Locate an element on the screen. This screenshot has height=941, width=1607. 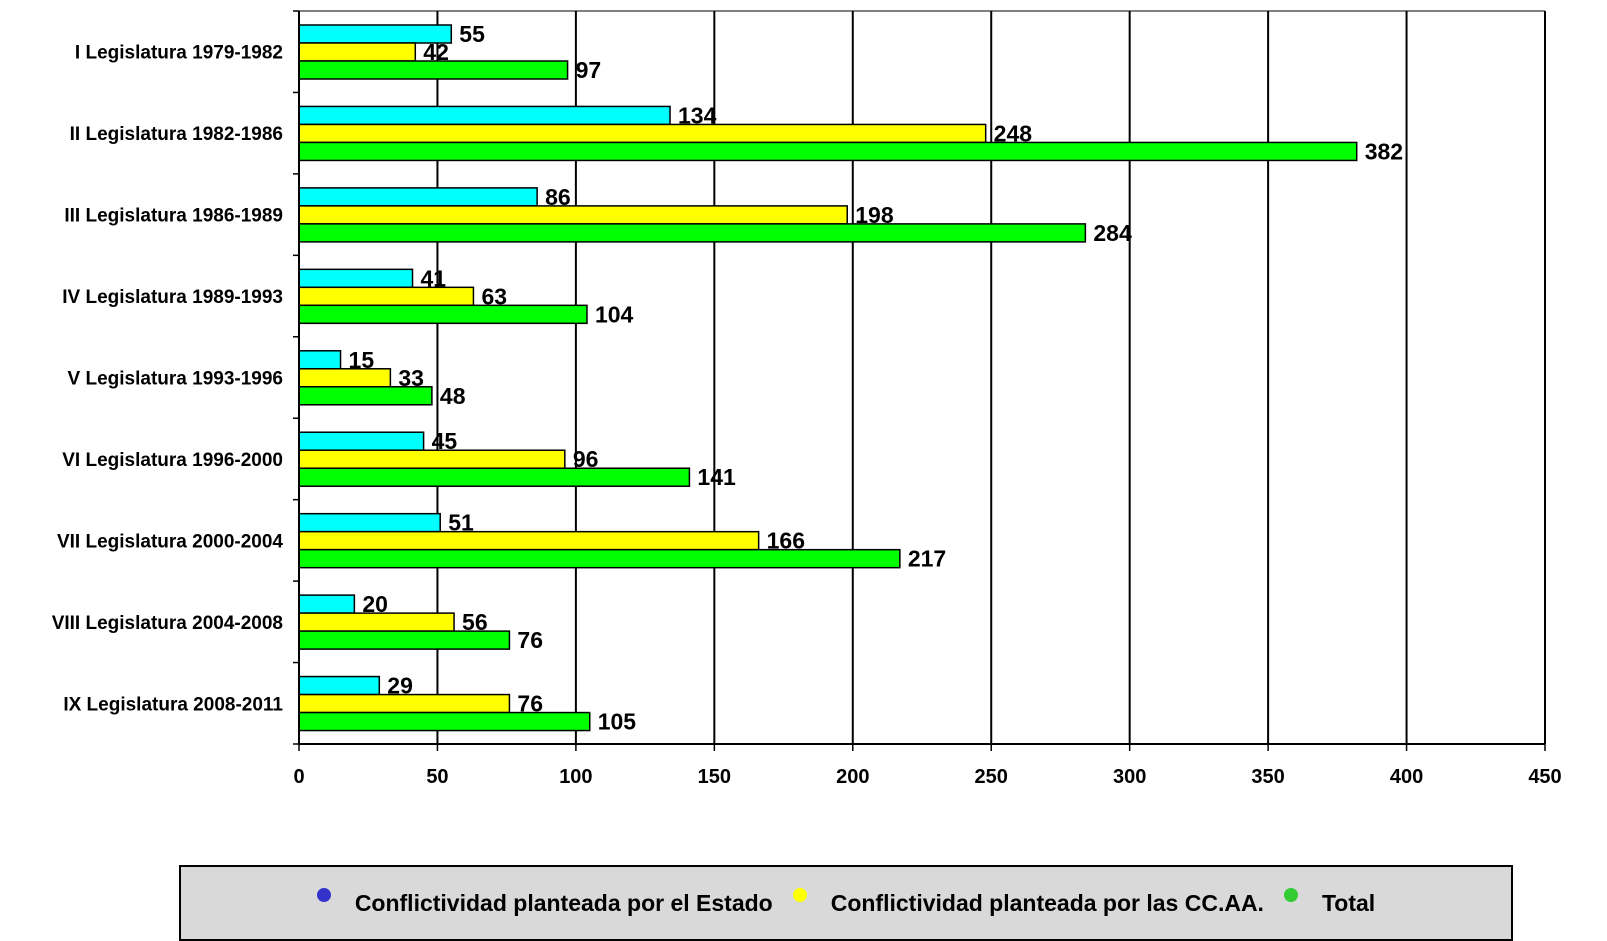
data-label-total-1: 97 is located at coordinates (589, 70).